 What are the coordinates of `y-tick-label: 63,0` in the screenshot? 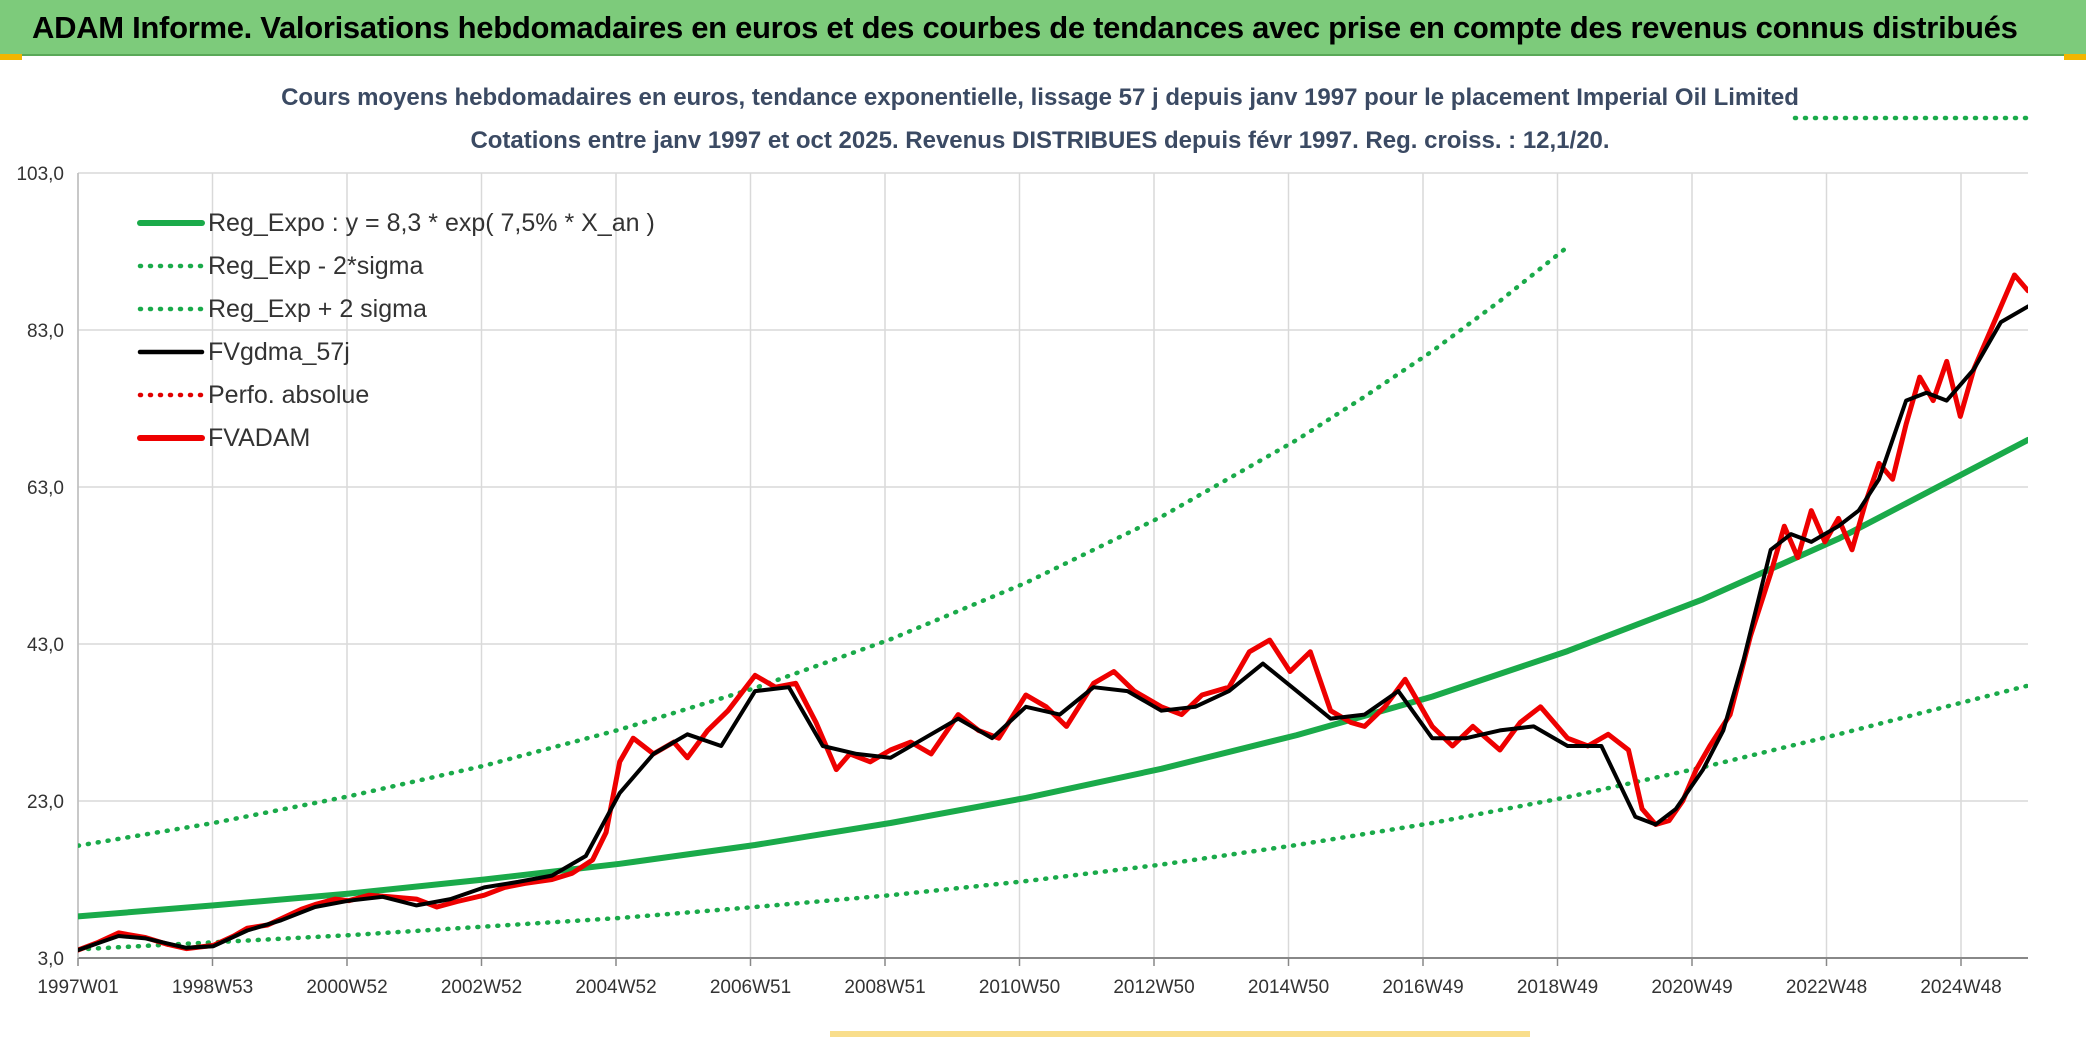 It's located at (45, 488).